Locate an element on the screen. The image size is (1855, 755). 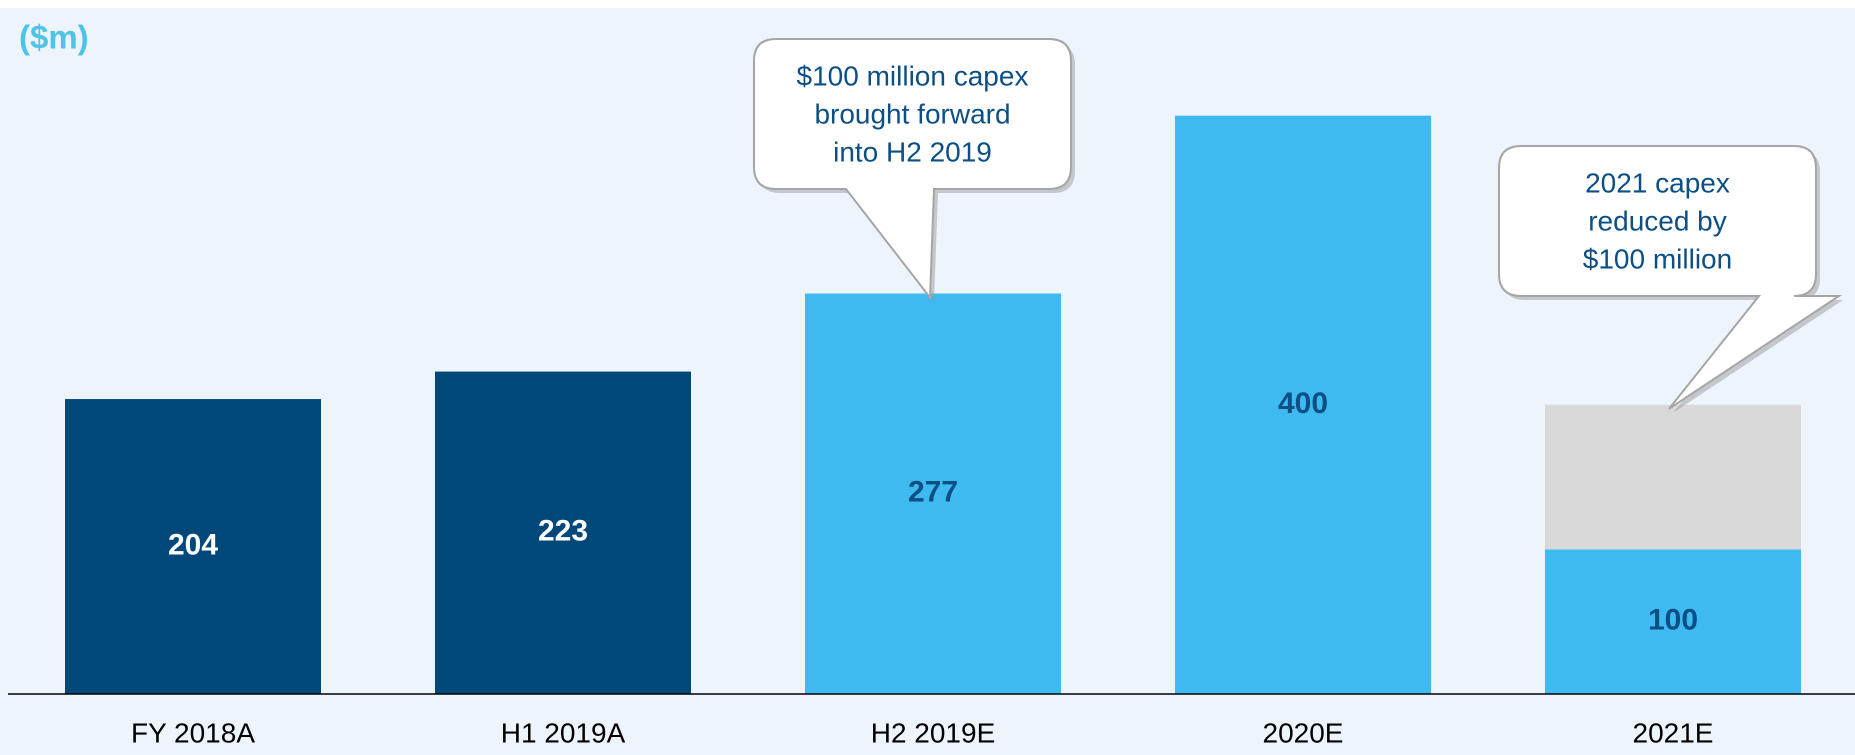
value-label: 223 is located at coordinates (563, 531).